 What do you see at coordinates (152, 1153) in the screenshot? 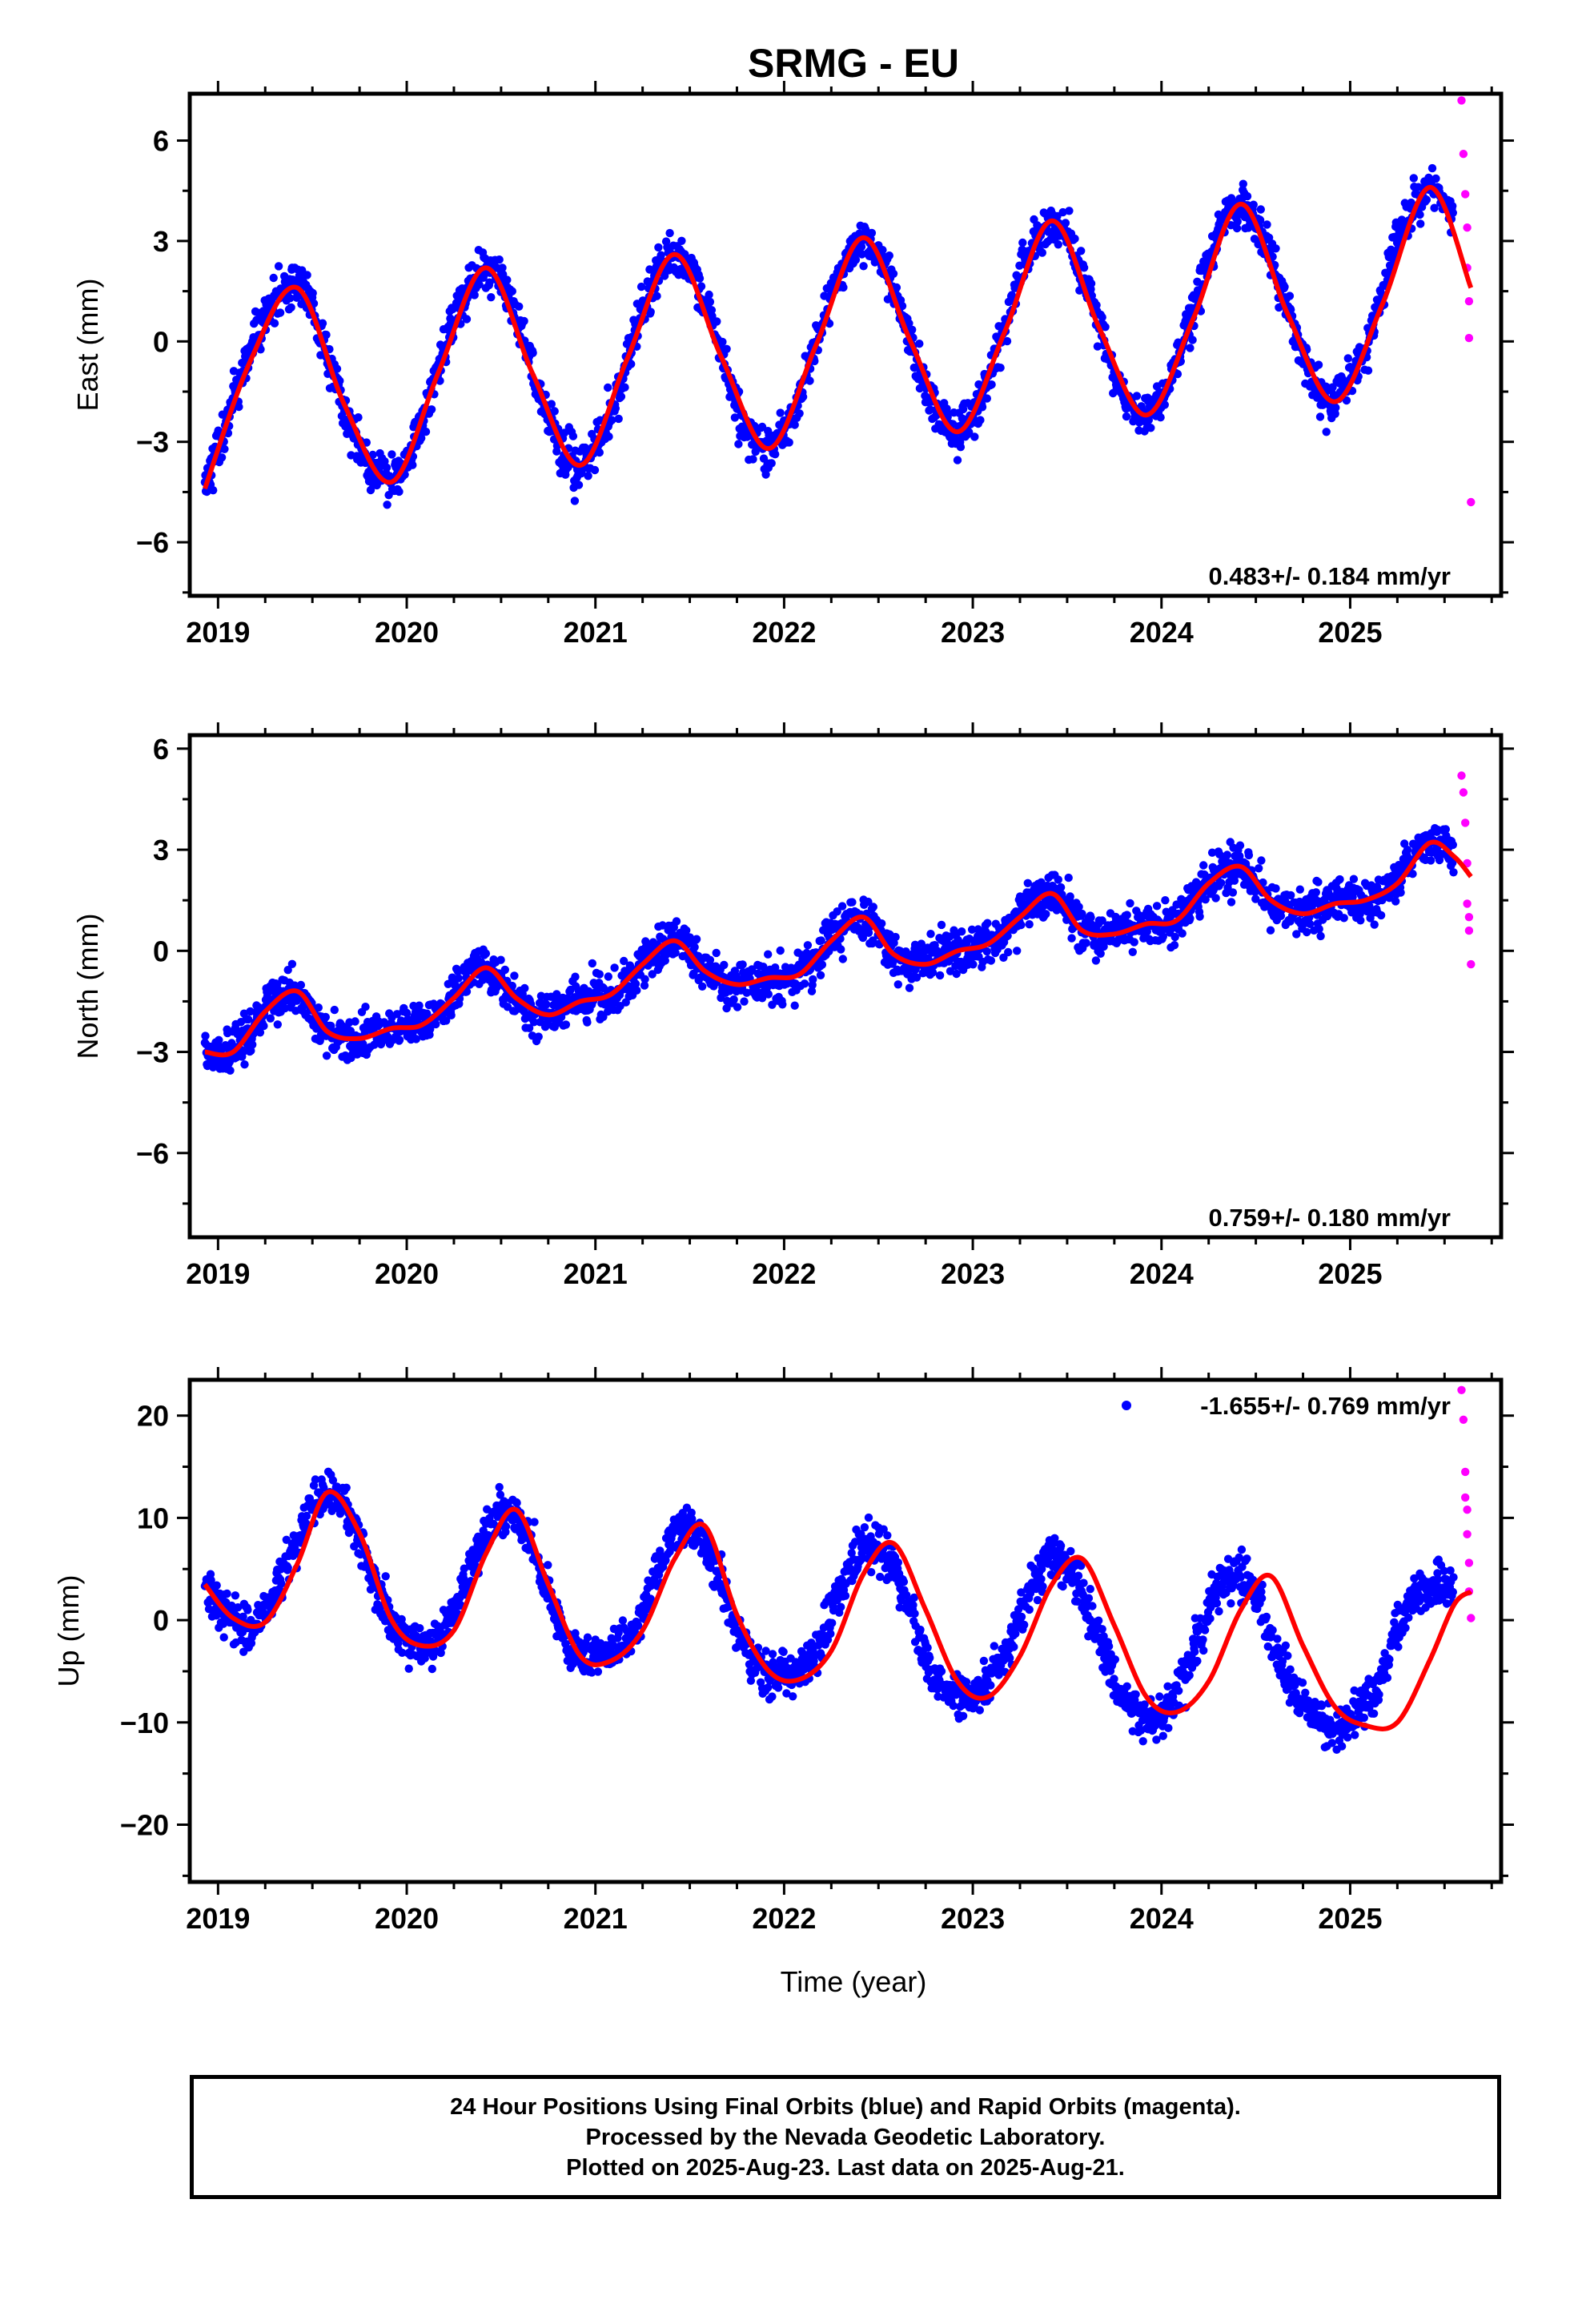
I see `y-tick-label: −6` at bounding box center [152, 1153].